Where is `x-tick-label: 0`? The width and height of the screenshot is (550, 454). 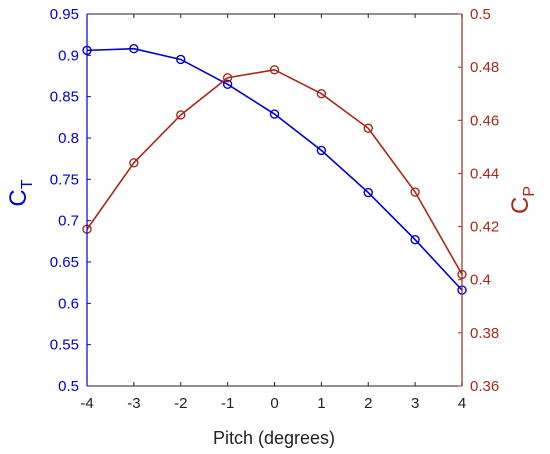
x-tick-label: 0 is located at coordinates (274, 403).